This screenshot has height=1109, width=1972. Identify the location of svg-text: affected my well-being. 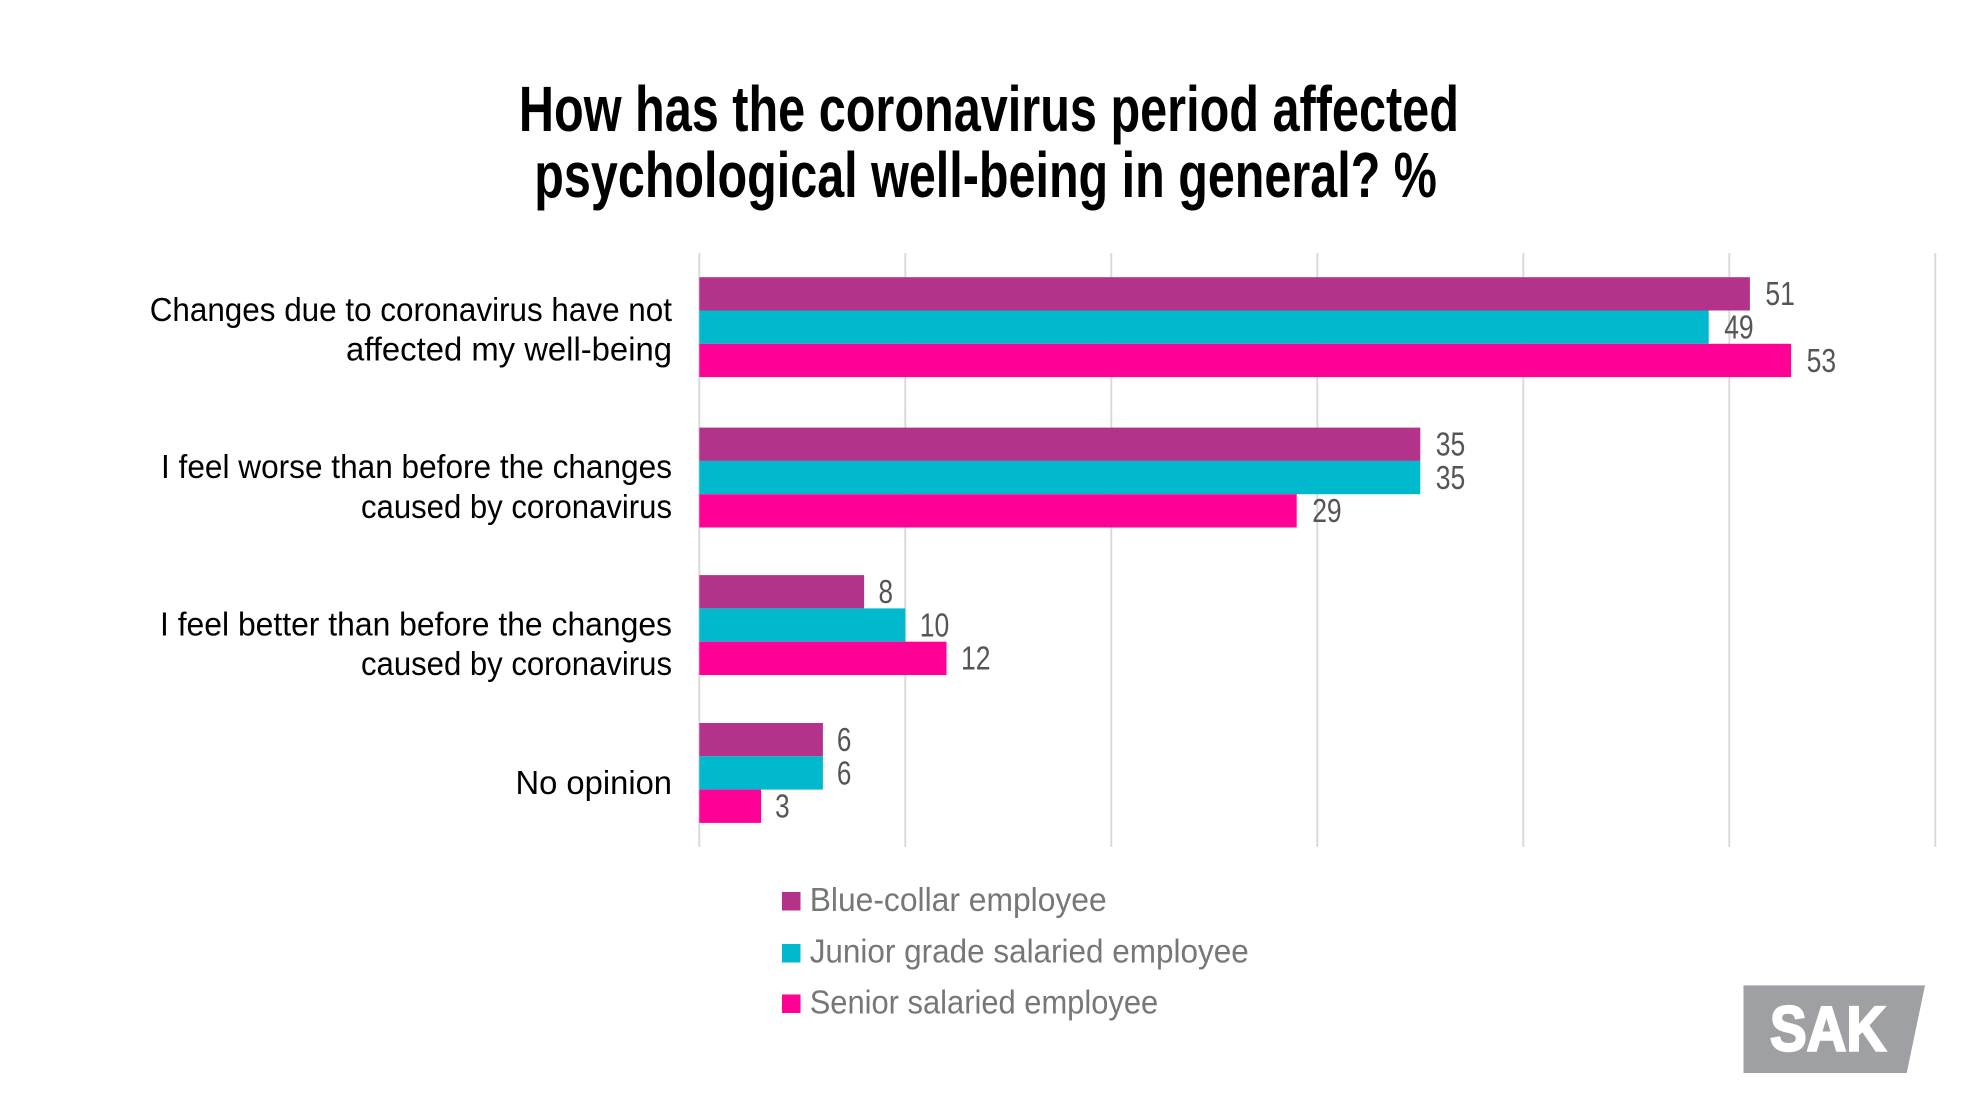
(509, 349).